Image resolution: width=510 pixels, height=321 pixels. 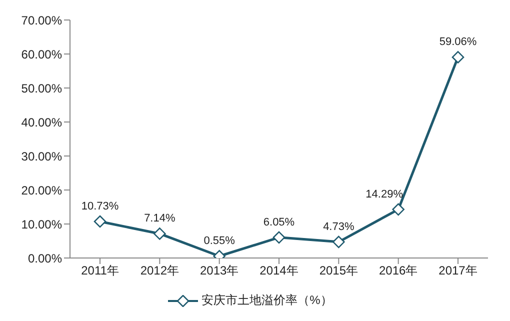 What do you see at coordinates (385, 194) in the screenshot?
I see `data-label: 14.29%` at bounding box center [385, 194].